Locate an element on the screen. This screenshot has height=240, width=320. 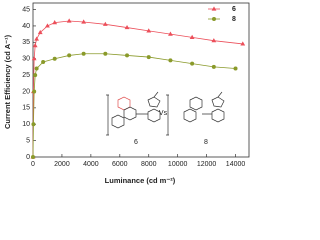
y-tick-label: 20 is located at coordinates (26, 91).